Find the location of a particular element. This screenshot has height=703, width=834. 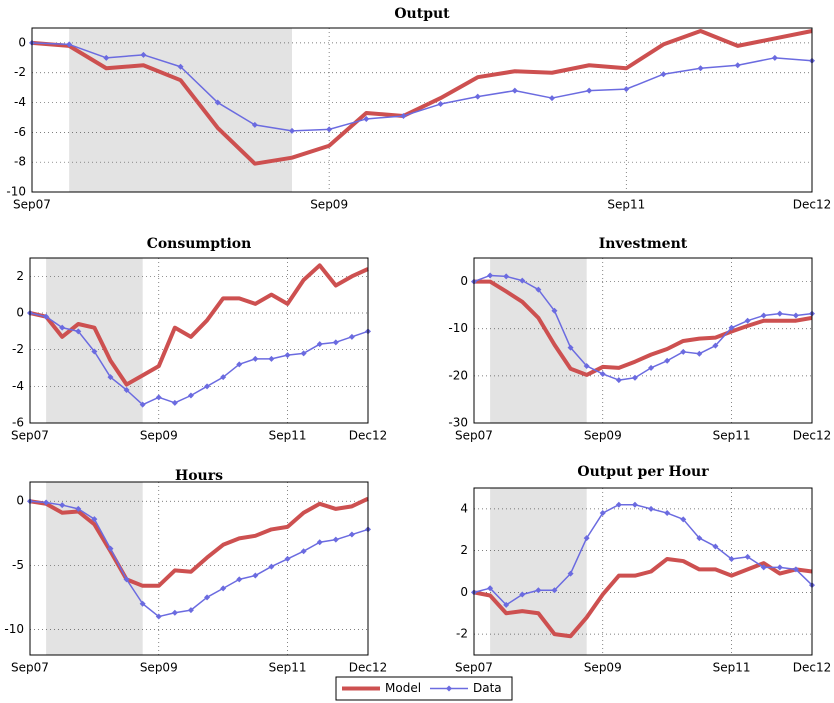

y-tick-label: 2 is located at coordinates (20, 276).